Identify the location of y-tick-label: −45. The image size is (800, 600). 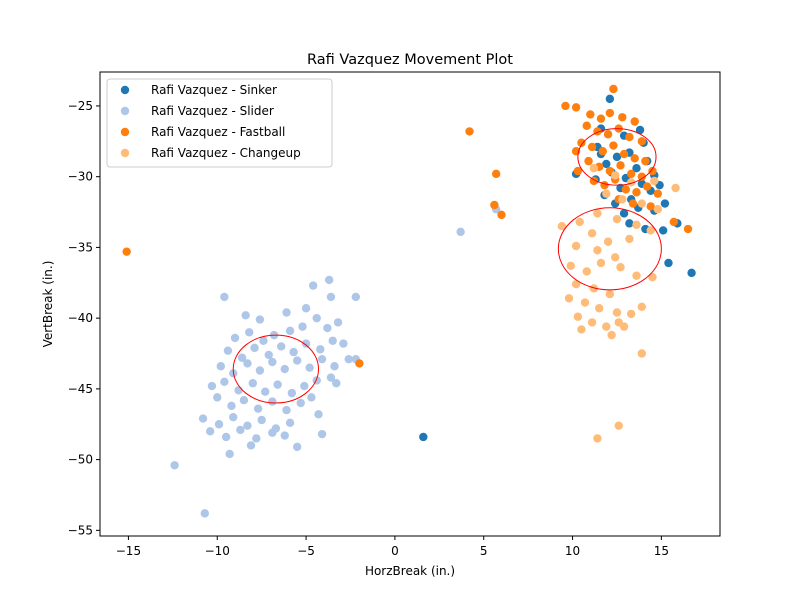
(80, 389).